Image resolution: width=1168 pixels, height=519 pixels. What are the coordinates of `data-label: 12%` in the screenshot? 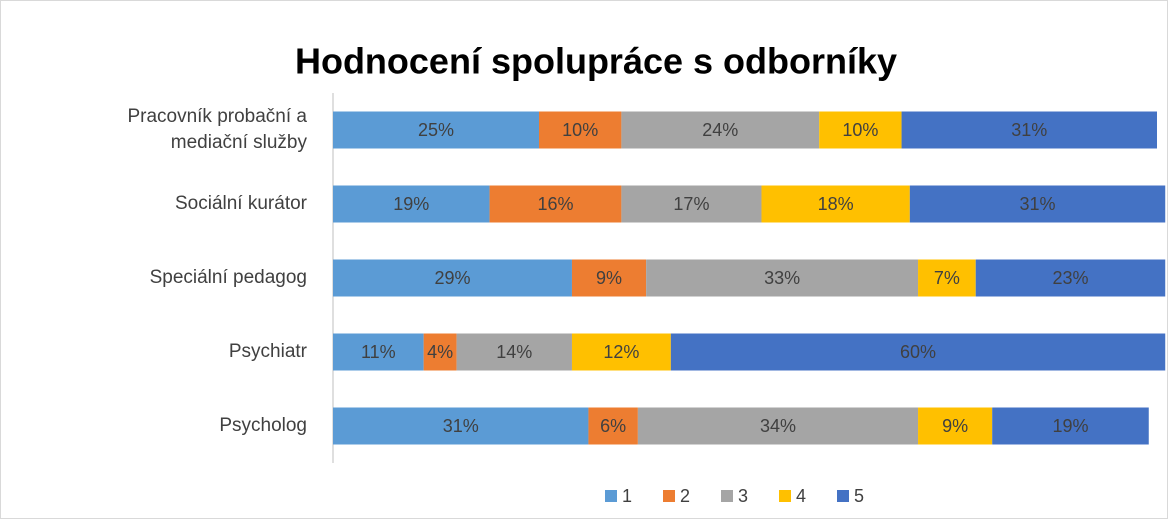 It's located at (621, 352).